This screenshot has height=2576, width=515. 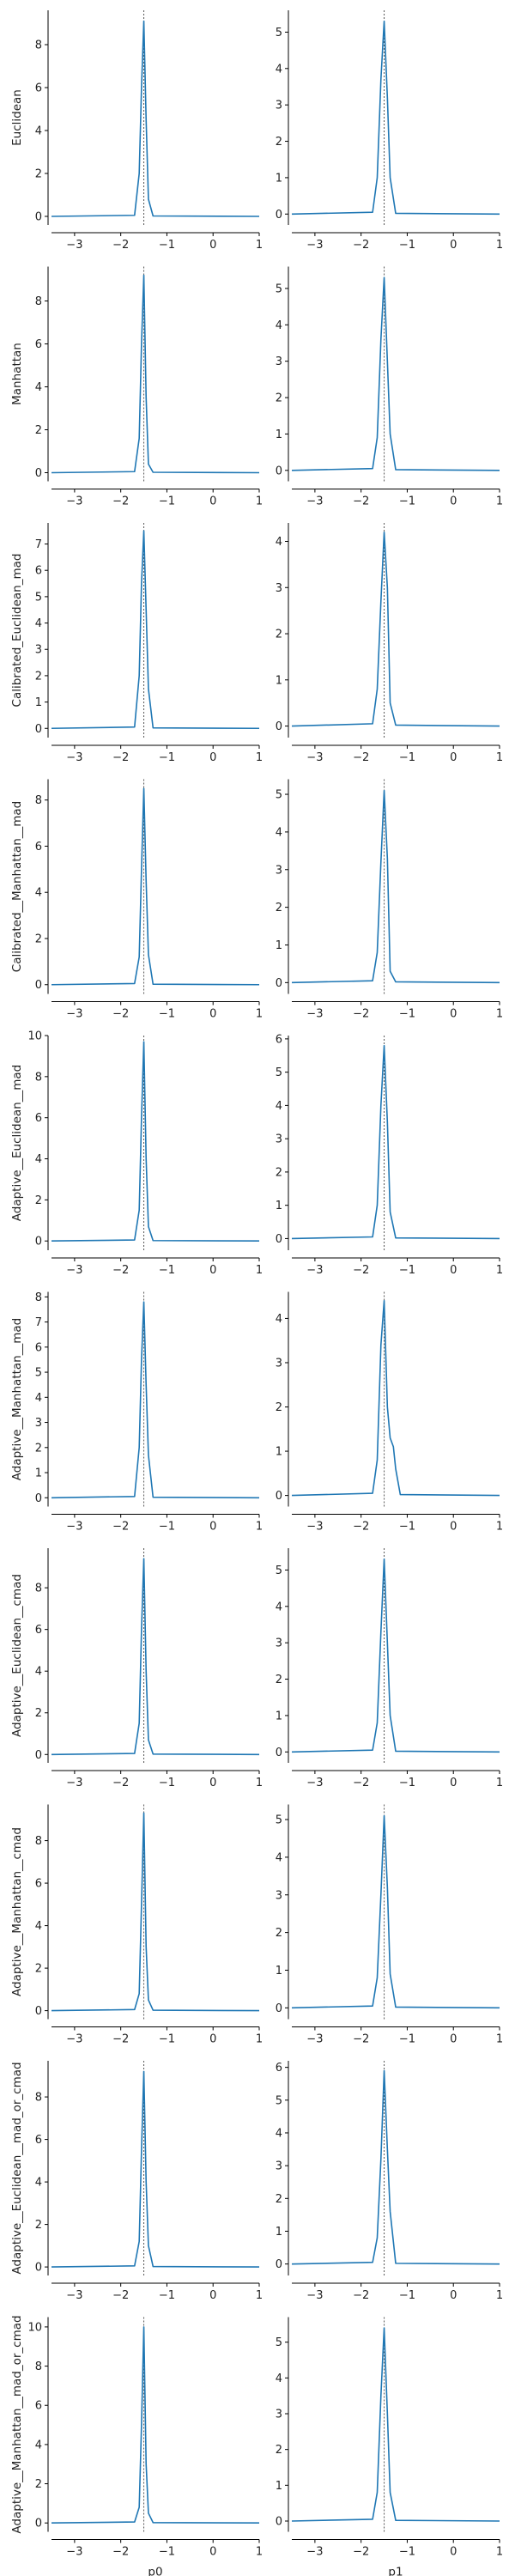 I want to click on panel-p0-5: 0 2 4 6 8 10 −3 −2 −1 0 1 Adaptive__Euclidean__mad, so click(x=136, y=1154).